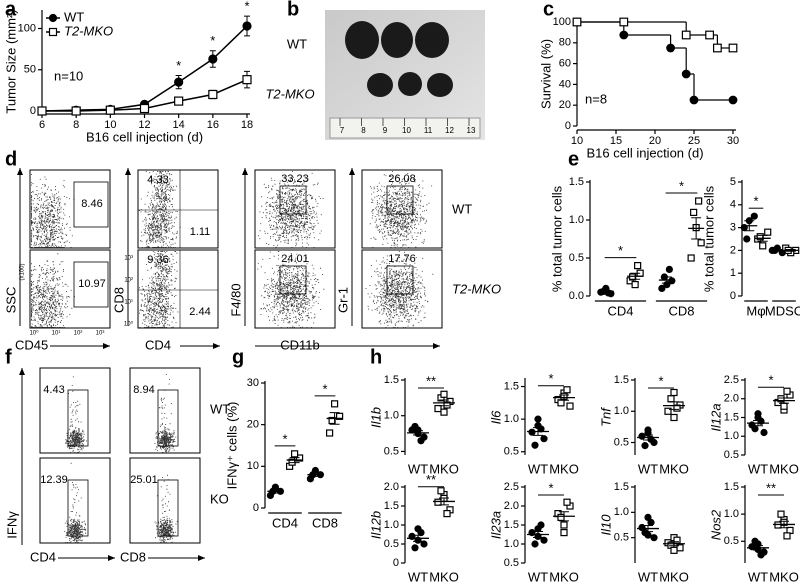  I want to click on x-tick-label: 30, so click(733, 141).